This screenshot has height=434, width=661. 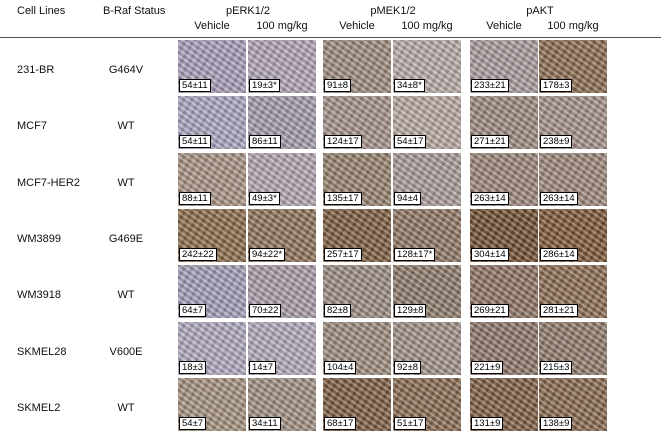 What do you see at coordinates (193, 367) in the screenshot?
I see `stain-score: 18±3` at bounding box center [193, 367].